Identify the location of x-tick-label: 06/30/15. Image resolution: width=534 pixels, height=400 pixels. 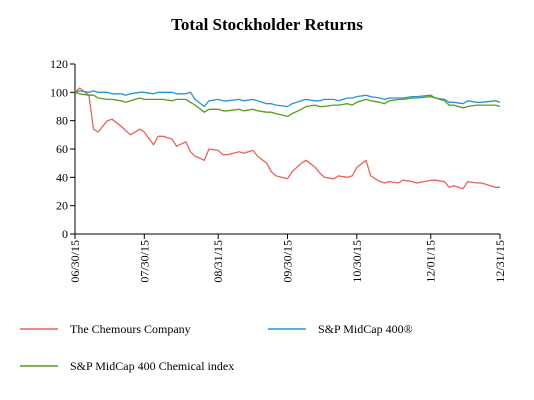
(75, 261).